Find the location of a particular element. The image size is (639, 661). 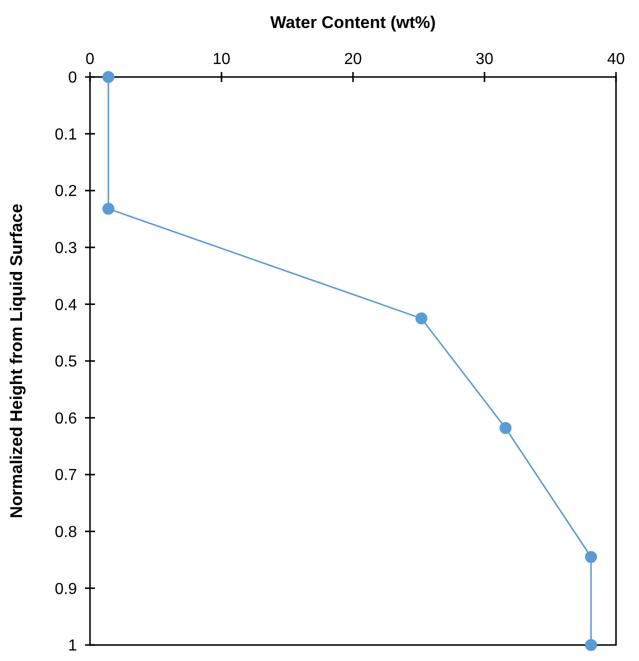

y-tick-label: 0.8 is located at coordinates (66, 532).